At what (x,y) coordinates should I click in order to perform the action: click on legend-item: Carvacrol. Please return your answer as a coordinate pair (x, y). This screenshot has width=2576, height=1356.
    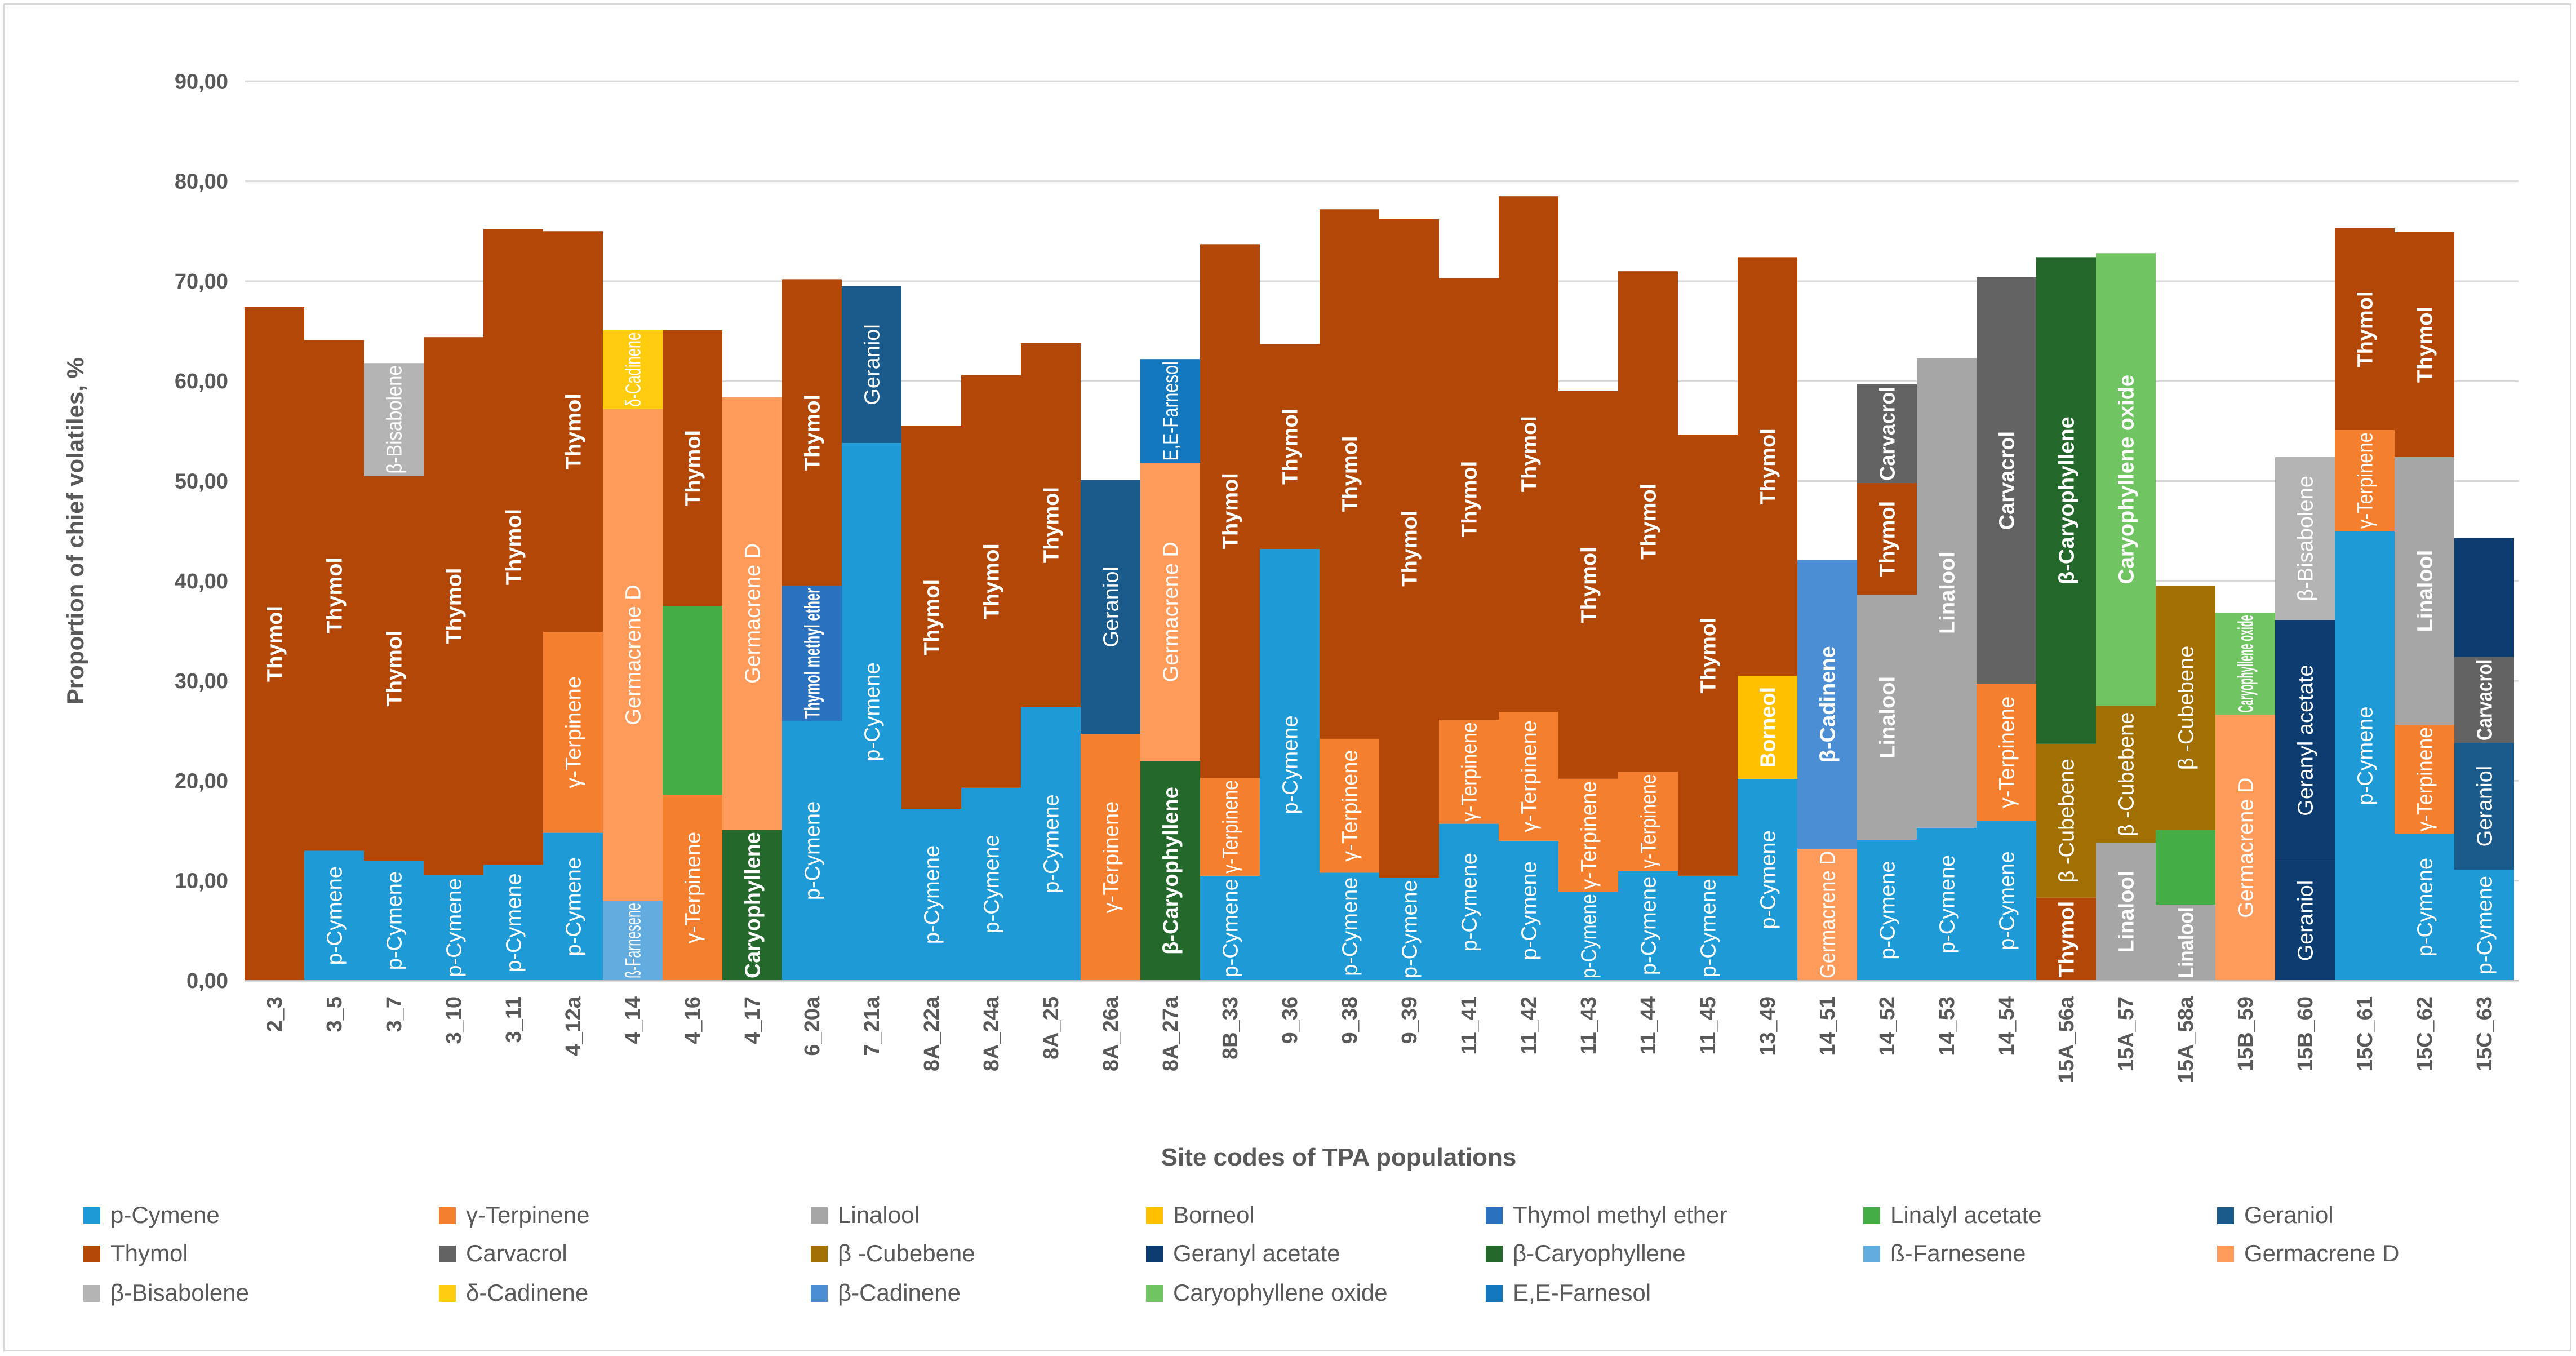
    Looking at the image, I should click on (503, 1253).